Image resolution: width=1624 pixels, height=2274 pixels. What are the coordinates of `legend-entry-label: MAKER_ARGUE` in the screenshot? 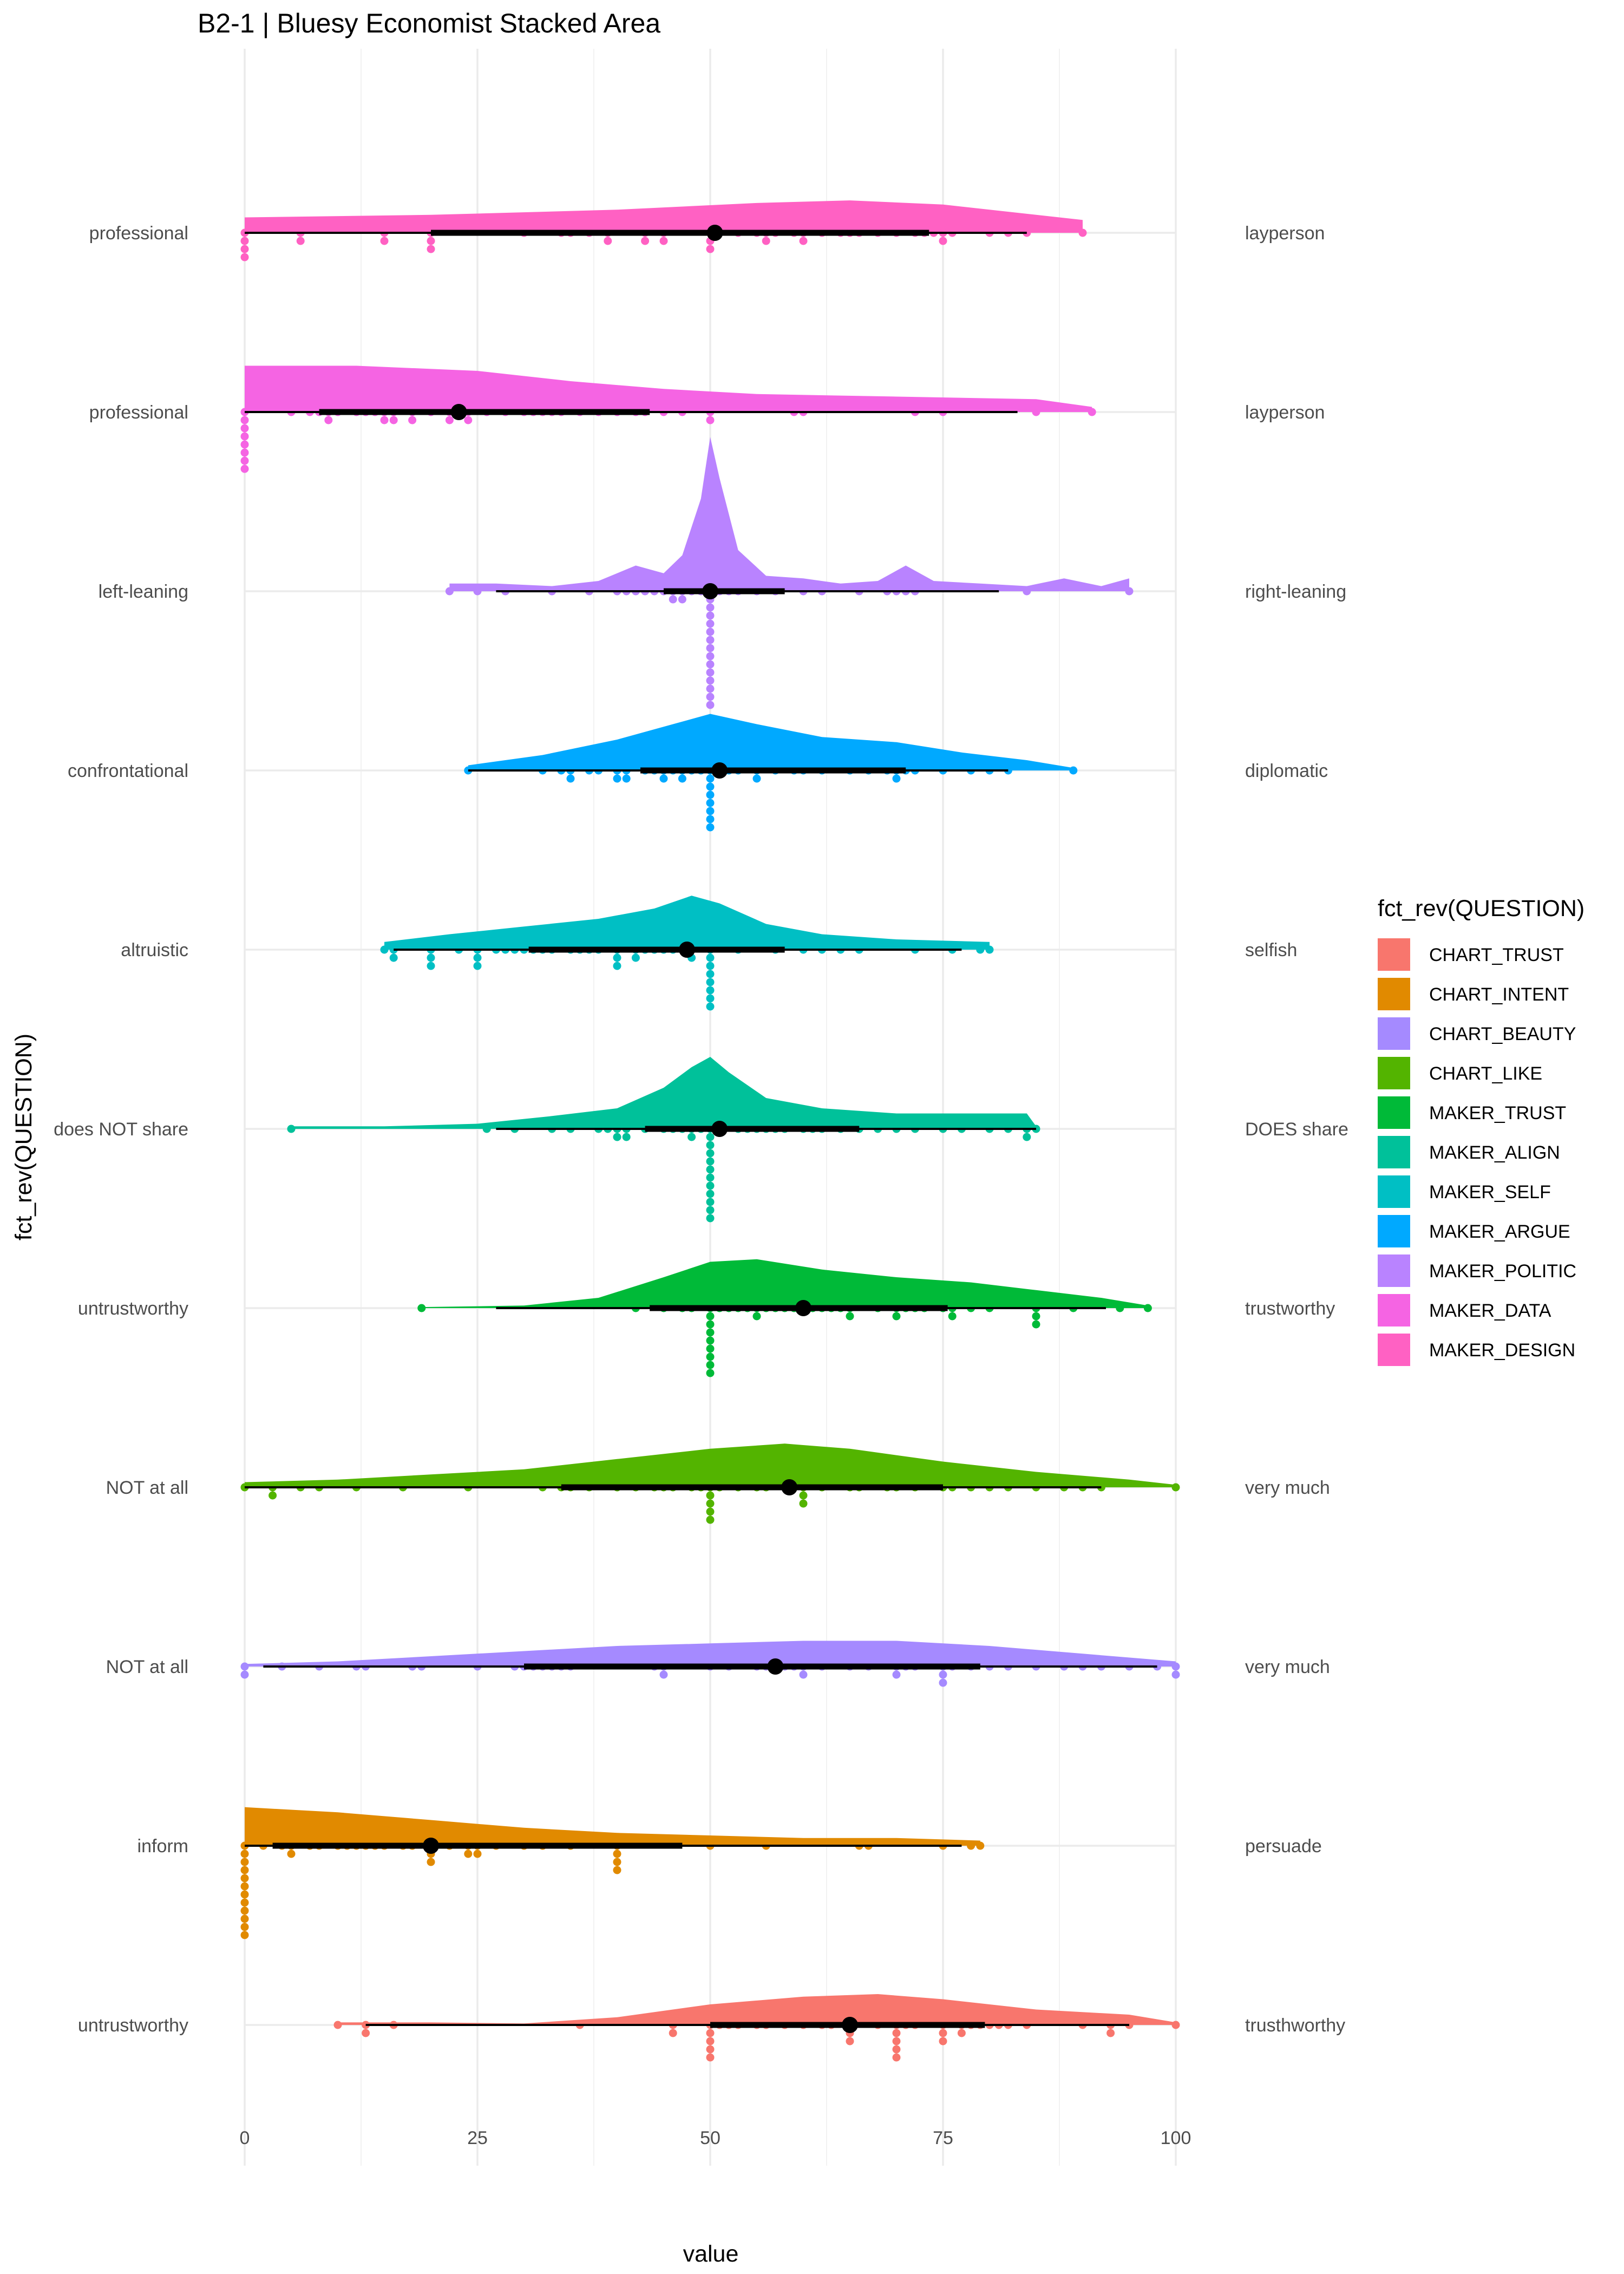 It's located at (1499, 1232).